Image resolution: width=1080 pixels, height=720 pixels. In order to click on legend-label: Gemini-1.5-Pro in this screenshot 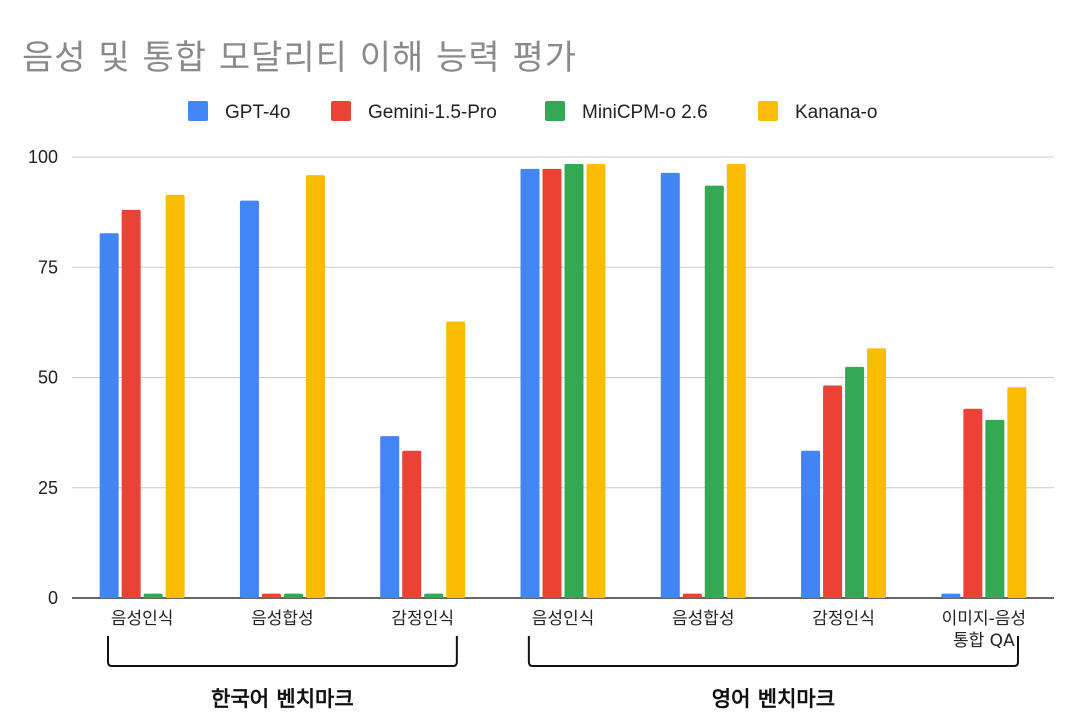, I will do `click(432, 112)`.